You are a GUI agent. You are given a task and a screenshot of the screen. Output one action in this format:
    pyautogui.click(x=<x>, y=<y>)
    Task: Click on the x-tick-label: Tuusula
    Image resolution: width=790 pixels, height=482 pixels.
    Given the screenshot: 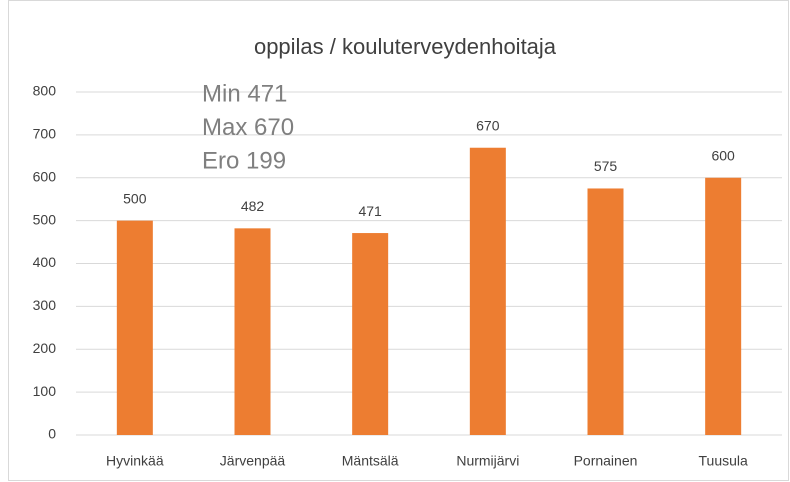 What is the action you would take?
    pyautogui.click(x=724, y=461)
    